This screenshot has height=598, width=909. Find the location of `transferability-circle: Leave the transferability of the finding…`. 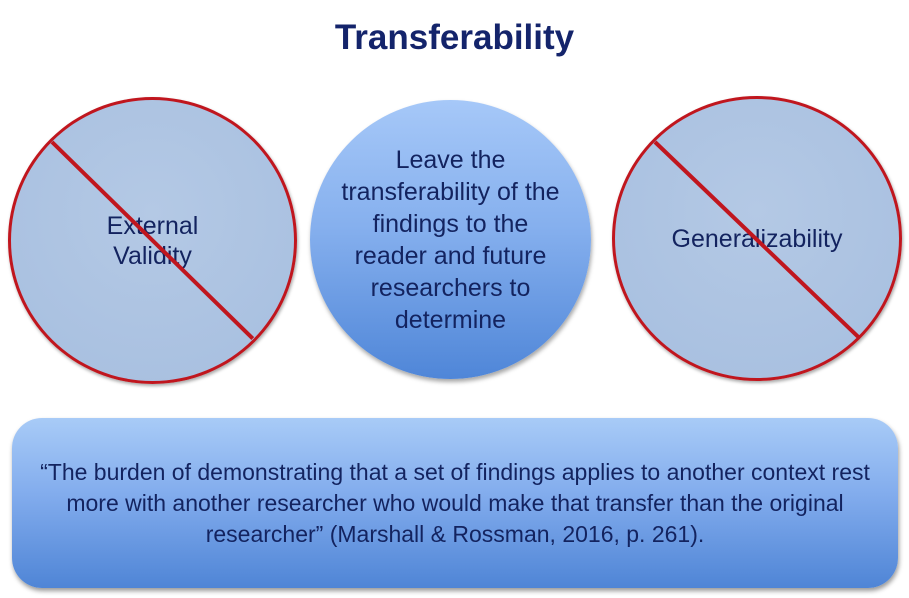

transferability-circle: Leave the transferability of the finding… is located at coordinates (450, 239).